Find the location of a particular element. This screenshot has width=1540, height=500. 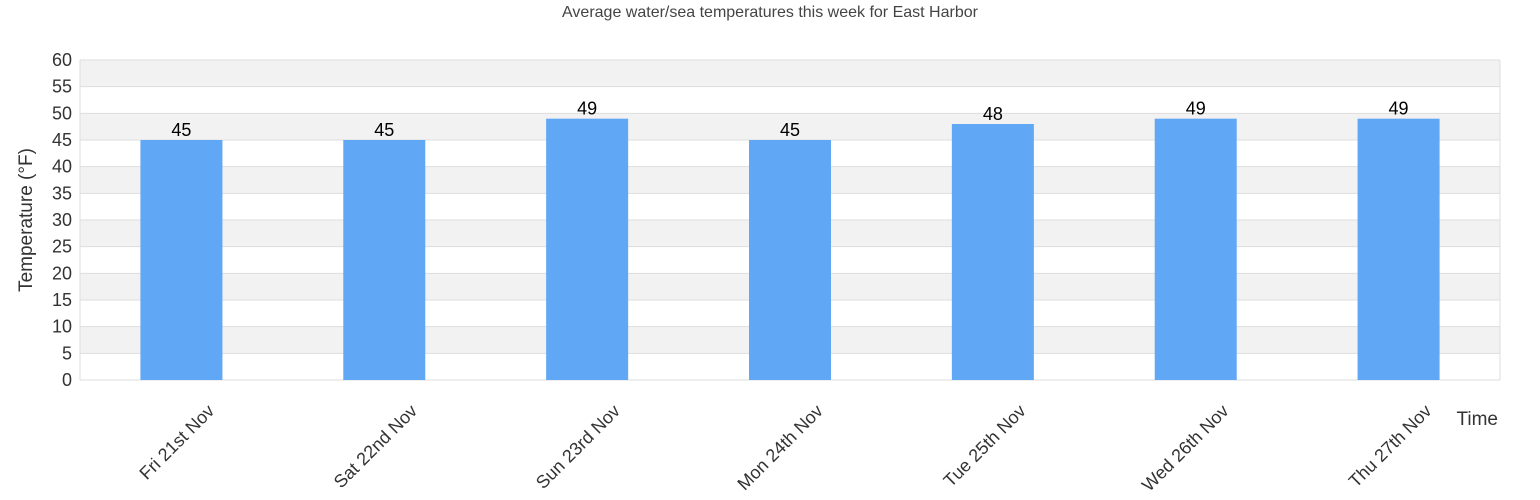

y-tick-label: 50 is located at coordinates (62, 113).